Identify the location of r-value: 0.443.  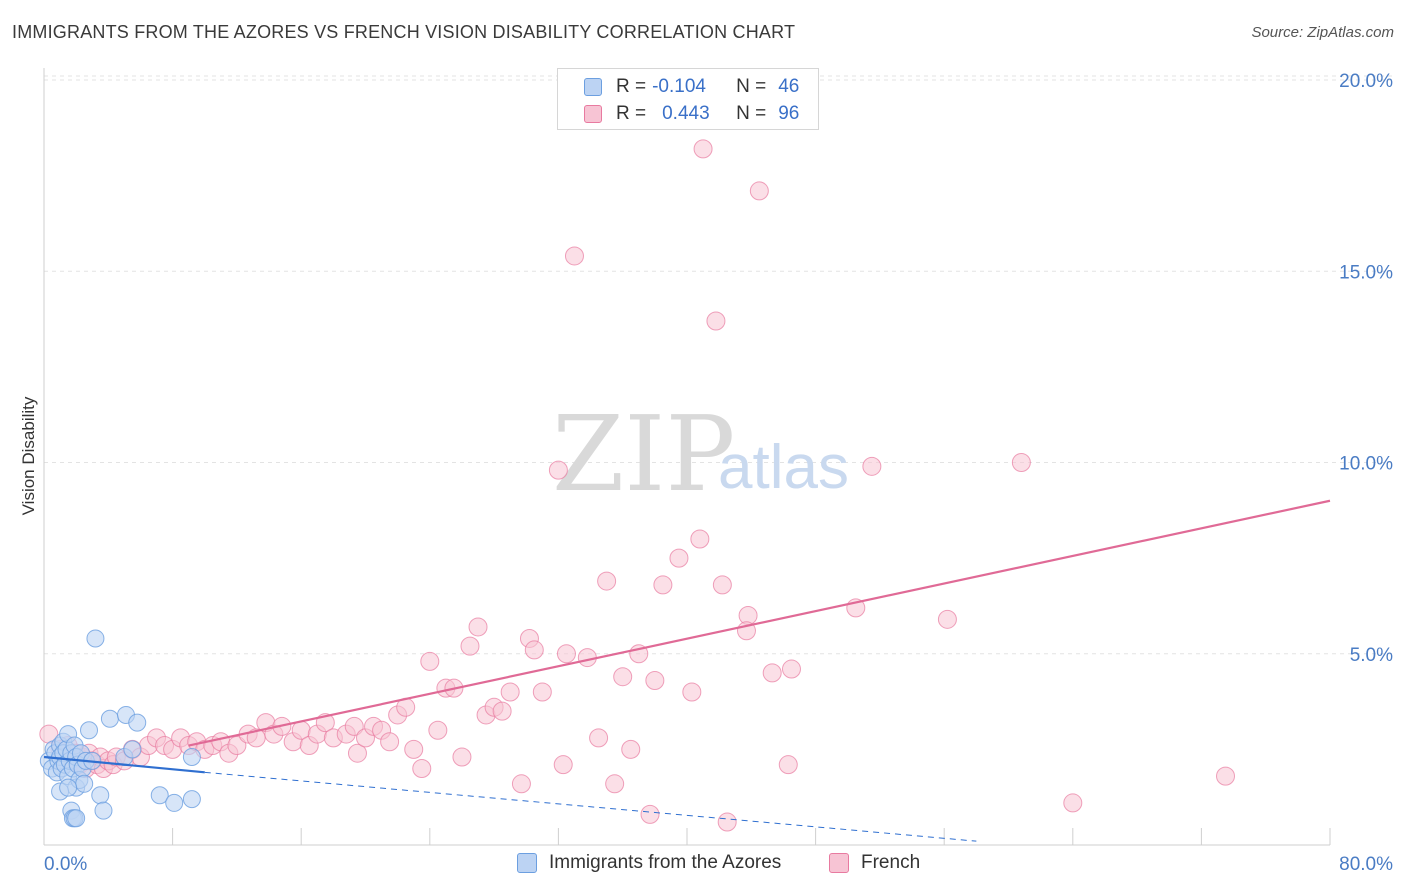
(686, 113).